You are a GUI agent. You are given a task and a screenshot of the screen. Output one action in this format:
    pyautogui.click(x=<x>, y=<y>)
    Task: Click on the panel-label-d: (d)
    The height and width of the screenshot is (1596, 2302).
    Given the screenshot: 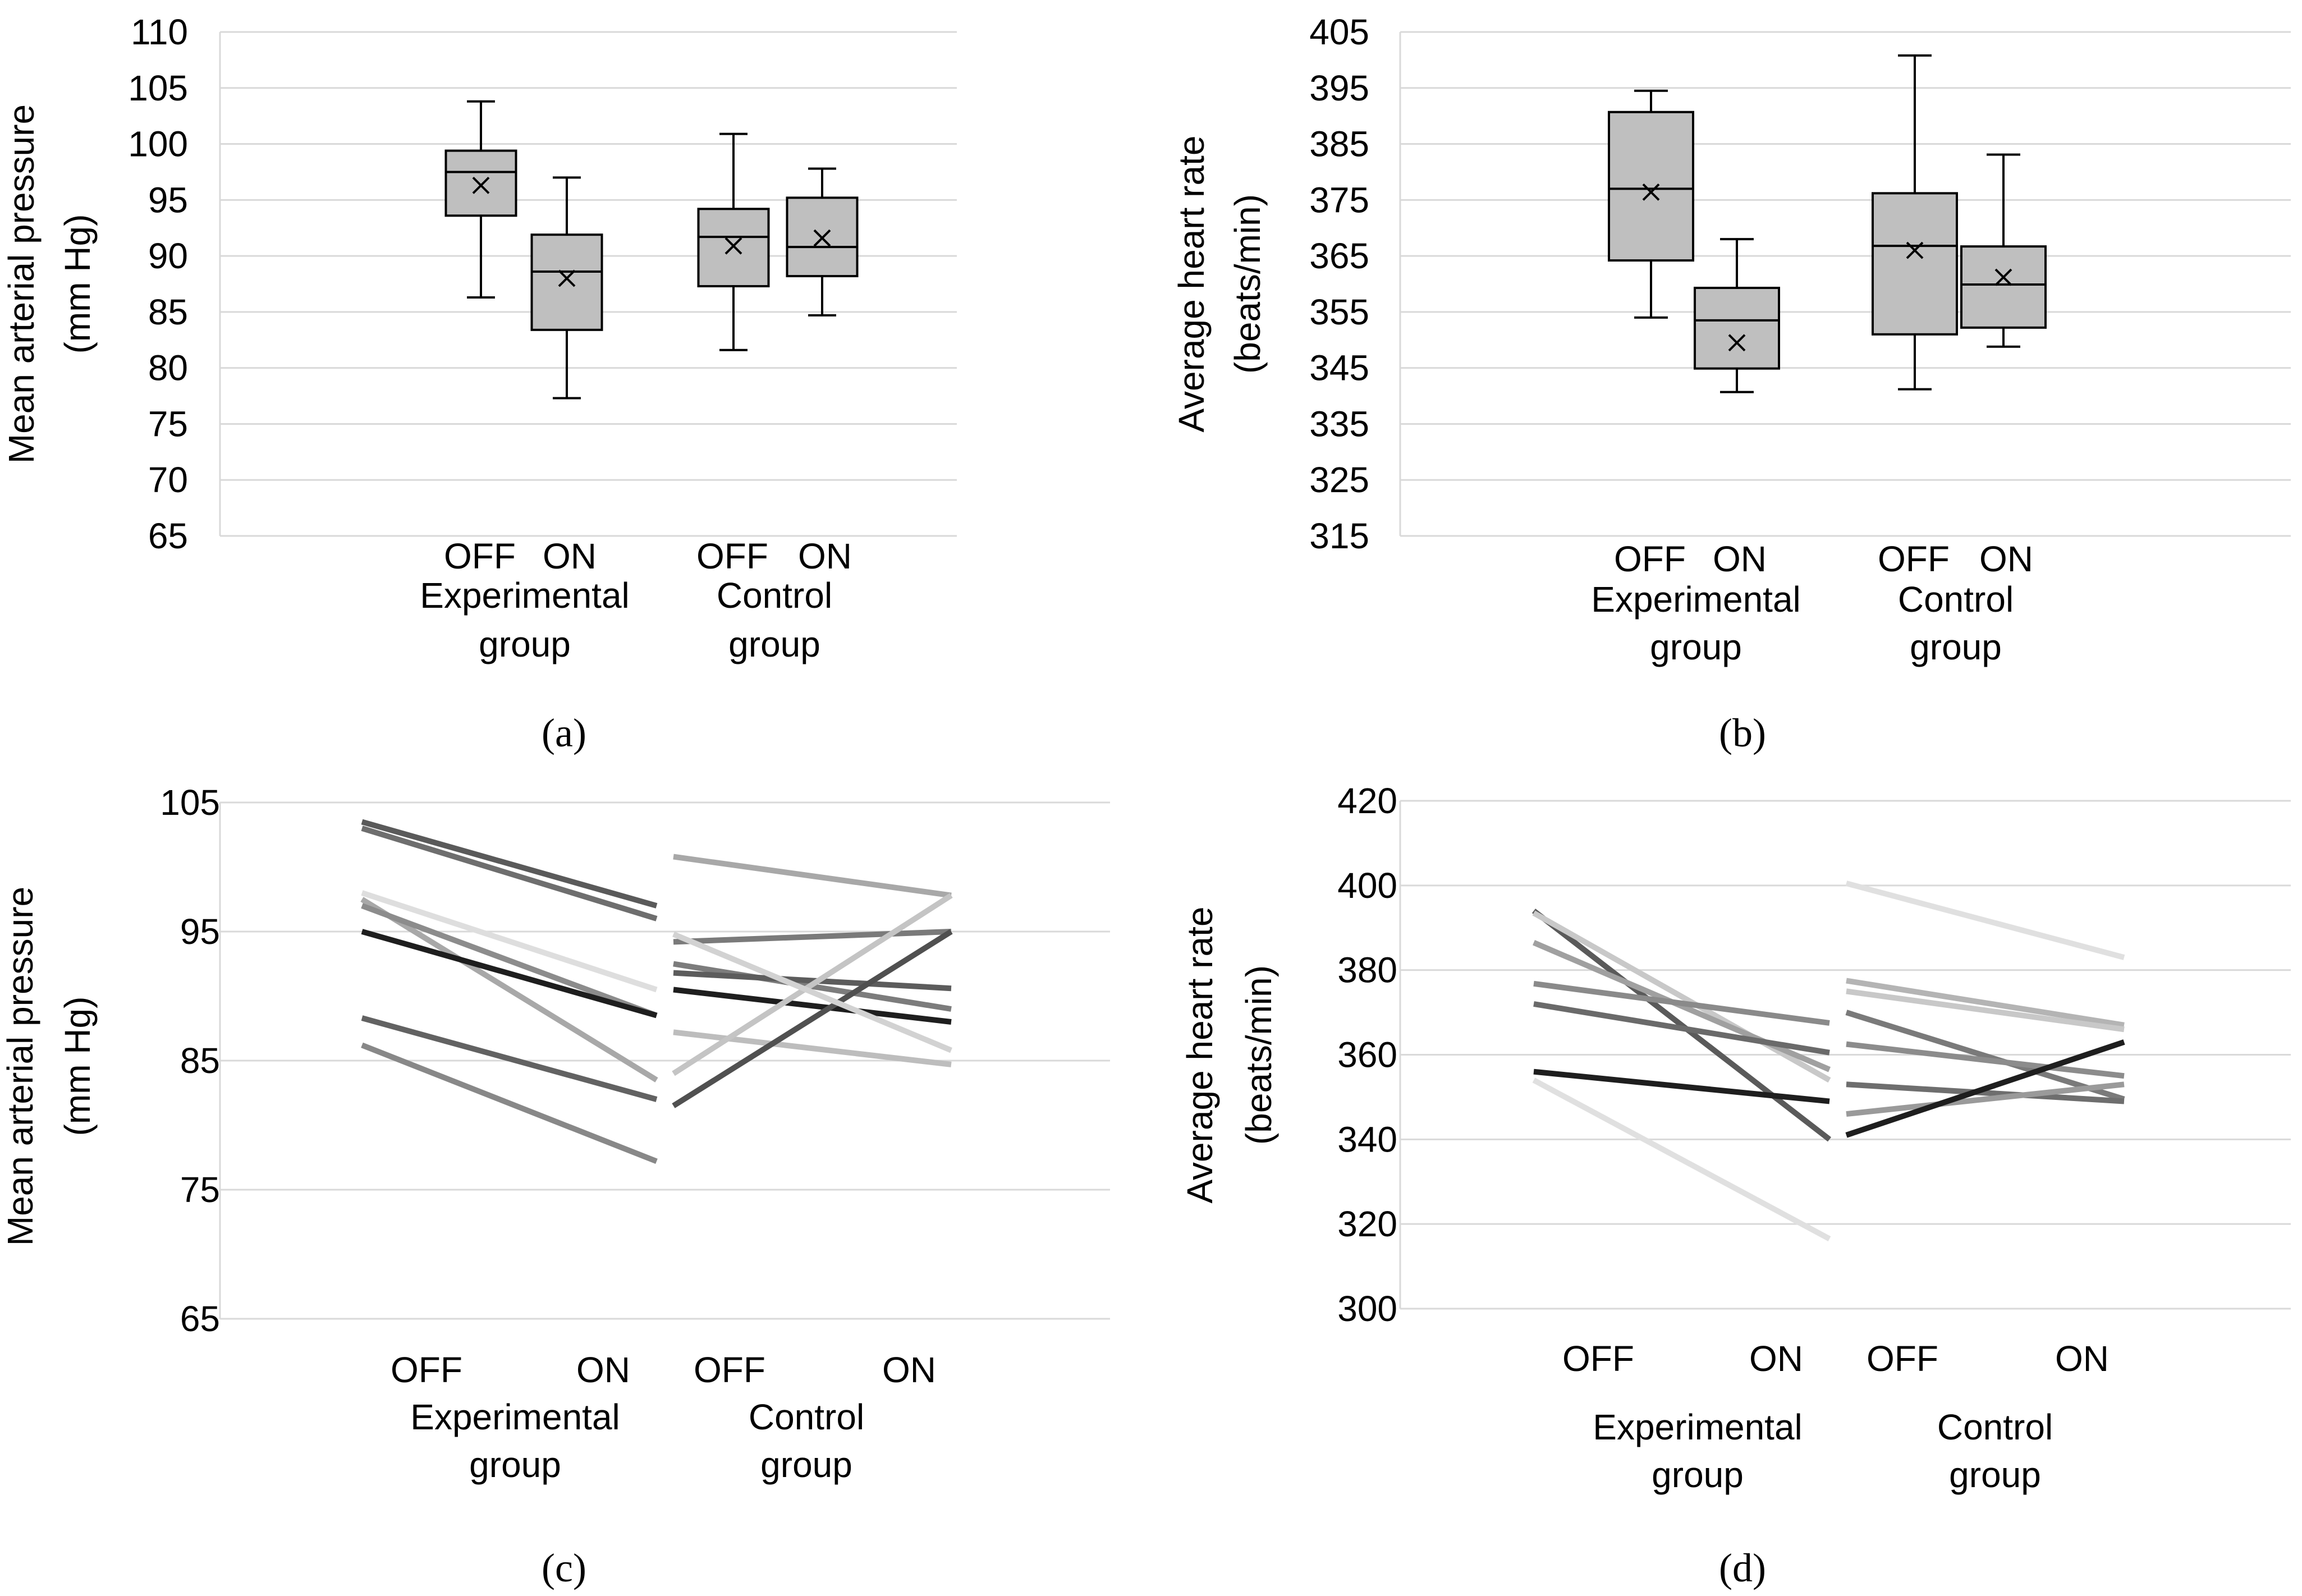 What is the action you would take?
    pyautogui.click(x=1743, y=1568)
    